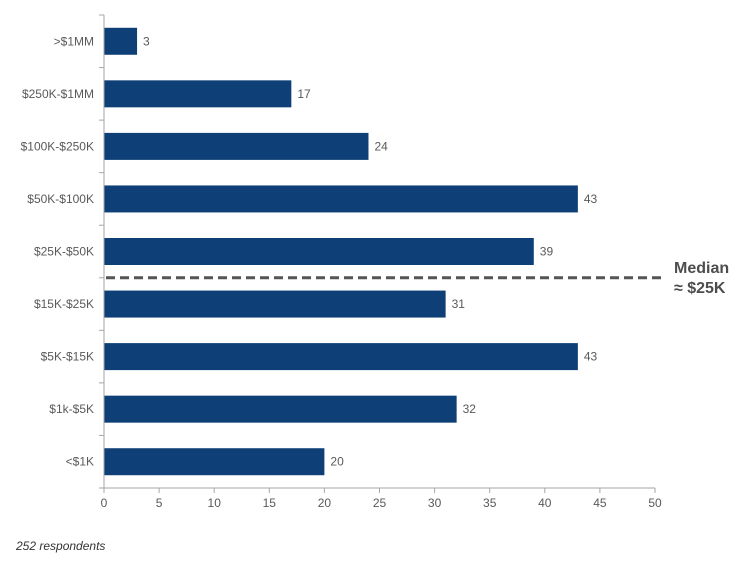 This screenshot has height=574, width=749. What do you see at coordinates (215, 503) in the screenshot?
I see `x-tick-label: 10` at bounding box center [215, 503].